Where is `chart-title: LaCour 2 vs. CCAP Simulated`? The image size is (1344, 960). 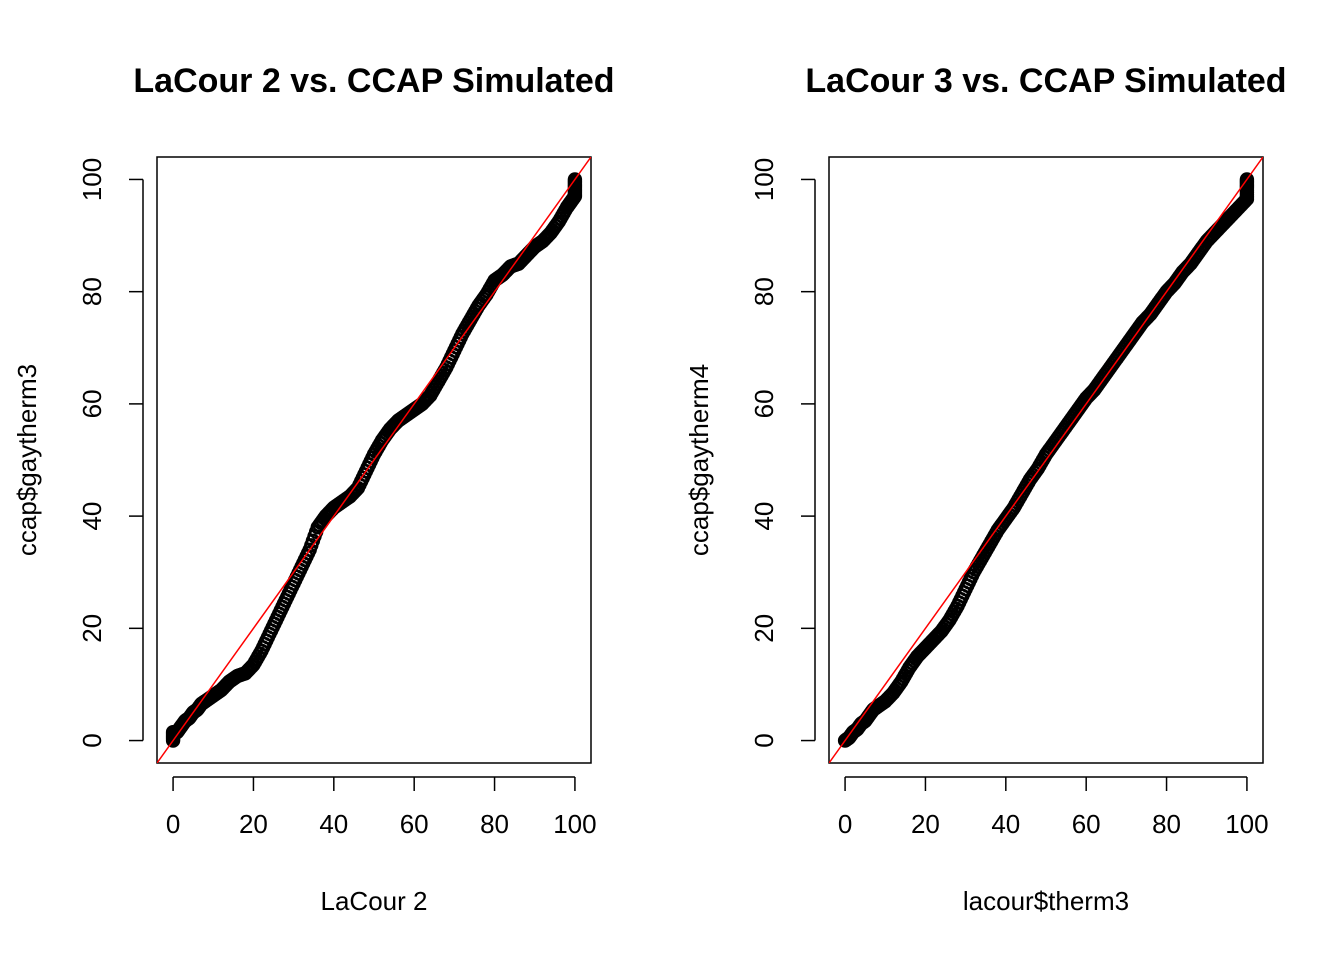 chart-title: LaCour 2 vs. CCAP Simulated is located at coordinates (373, 81).